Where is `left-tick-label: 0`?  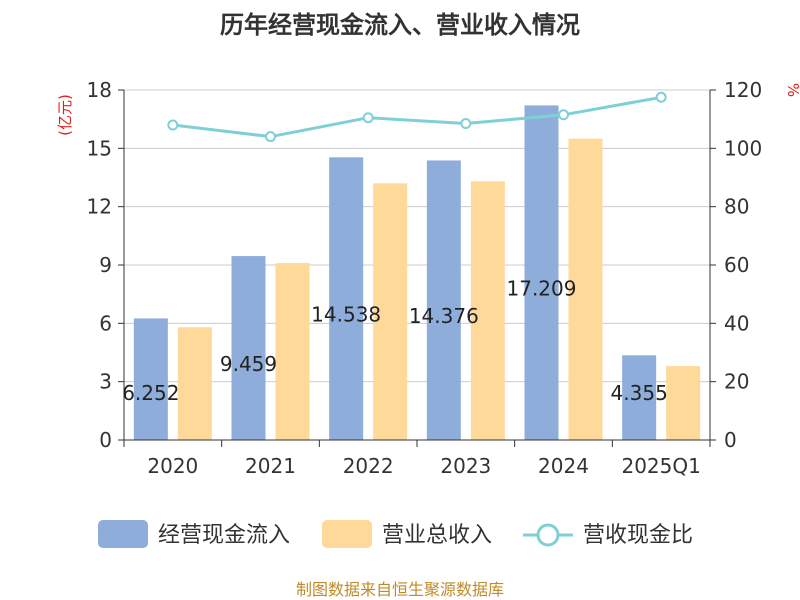
left-tick-label: 0 is located at coordinates (105, 440).